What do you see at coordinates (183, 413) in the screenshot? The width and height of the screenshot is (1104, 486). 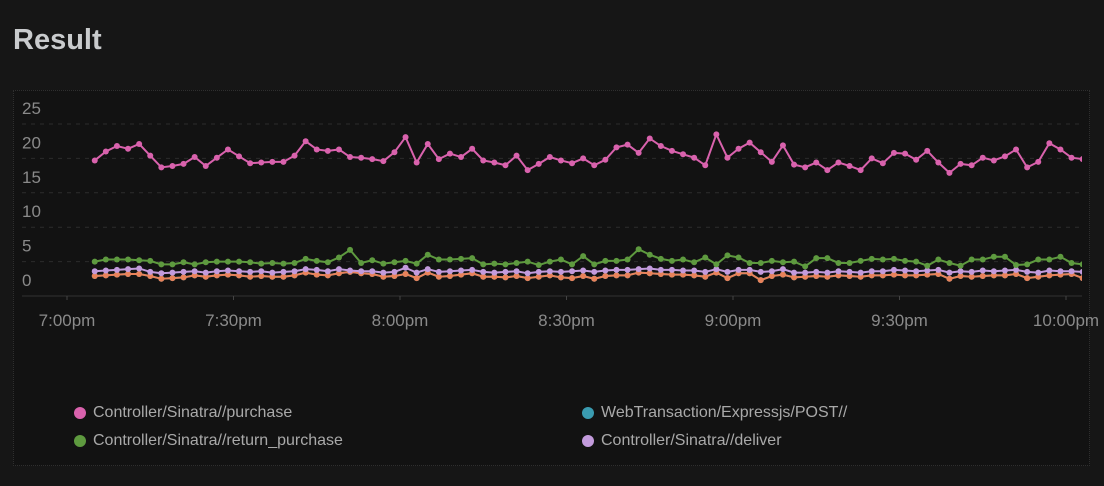 I see `legend-item-purchase: Controller/Sinatra//purchase` at bounding box center [183, 413].